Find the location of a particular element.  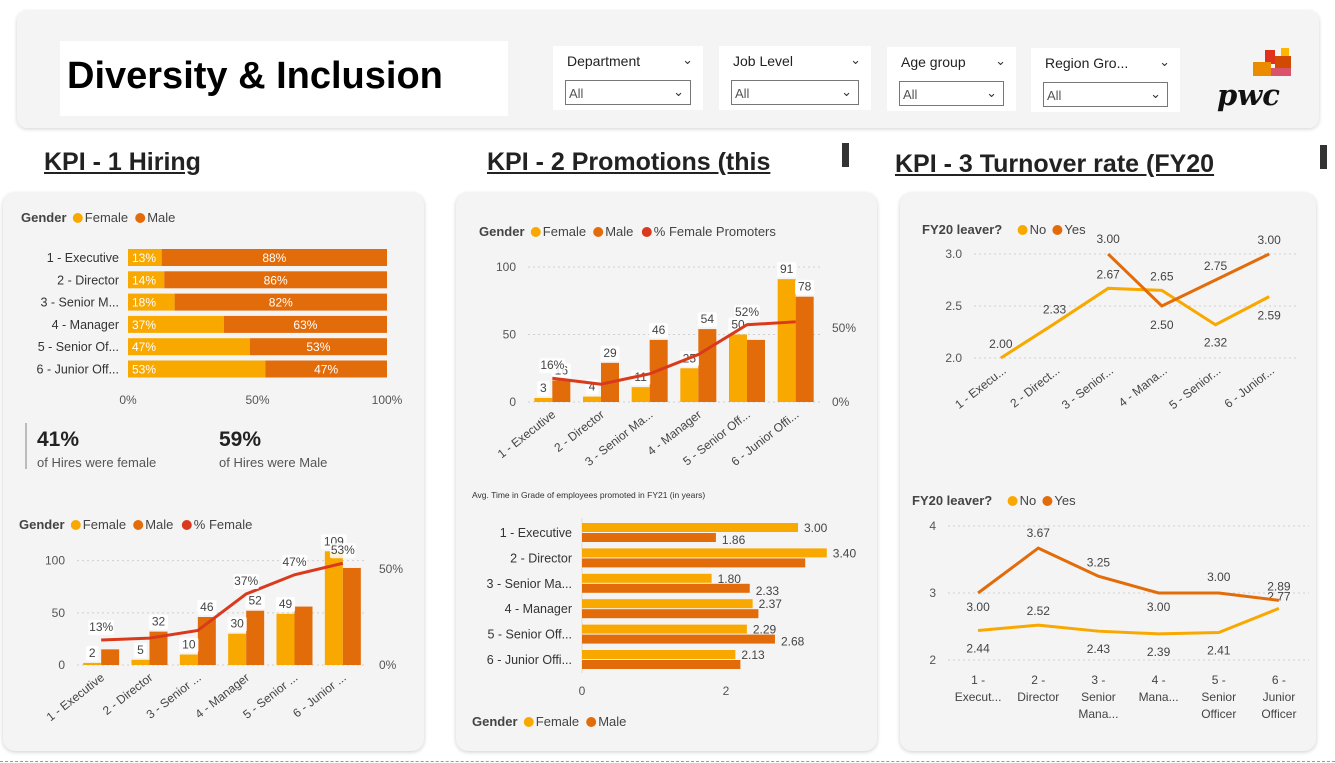

turnover-2-x-tick: 1 - is located at coordinates (978, 680).